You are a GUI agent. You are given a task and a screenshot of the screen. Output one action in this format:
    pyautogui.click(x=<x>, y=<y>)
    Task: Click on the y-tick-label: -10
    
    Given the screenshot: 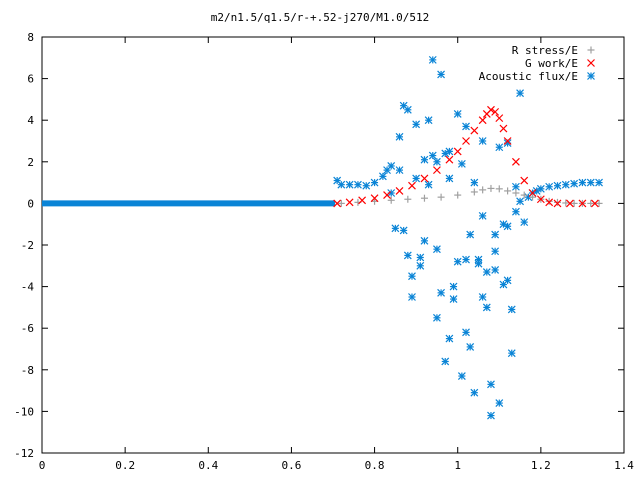 What is the action you would take?
    pyautogui.click(x=24, y=411)
    